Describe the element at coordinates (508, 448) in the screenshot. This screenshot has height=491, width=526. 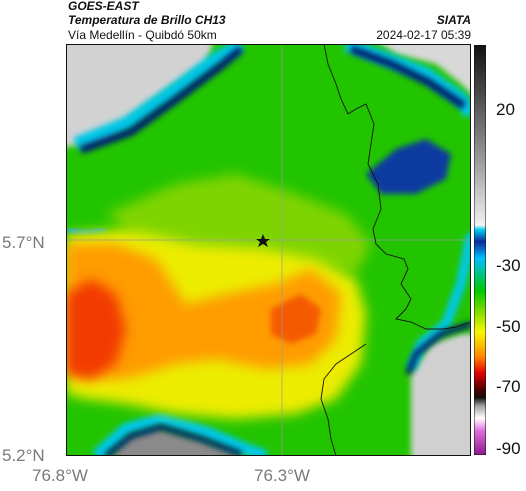
I see `colorbar-tick-minus90: -90` at that location.